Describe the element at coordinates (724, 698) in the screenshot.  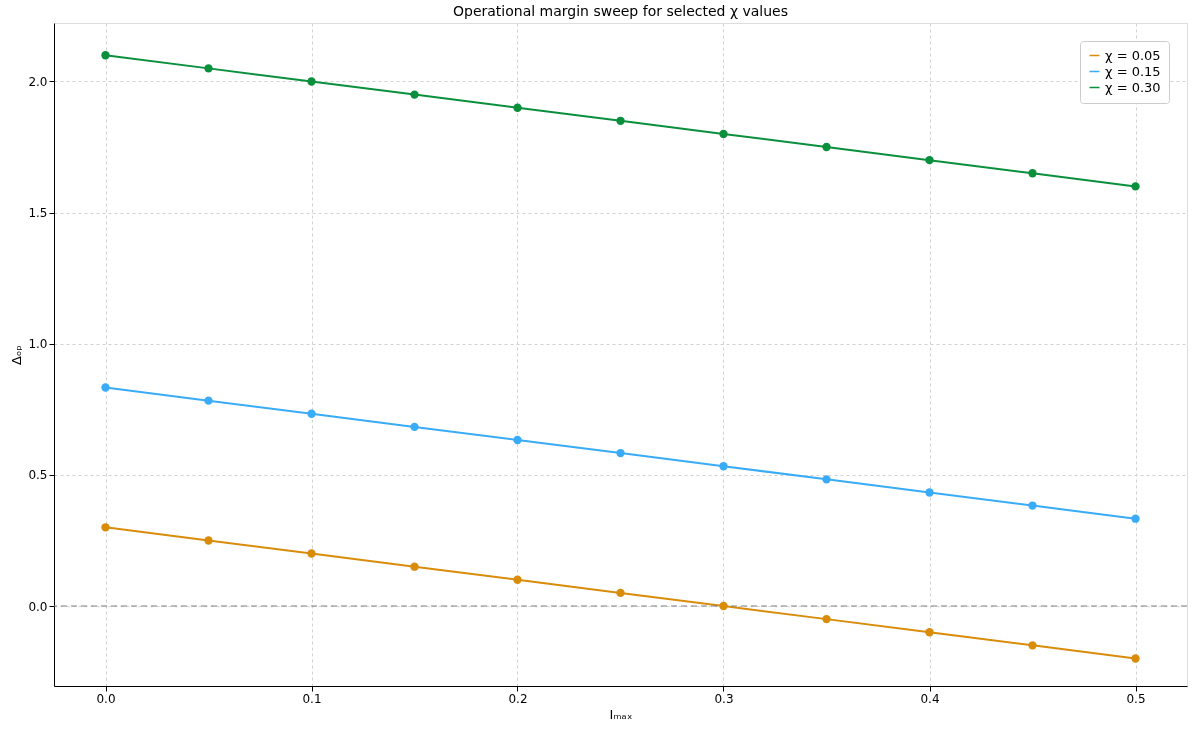
I see `x-tick-label: 0.3` at that location.